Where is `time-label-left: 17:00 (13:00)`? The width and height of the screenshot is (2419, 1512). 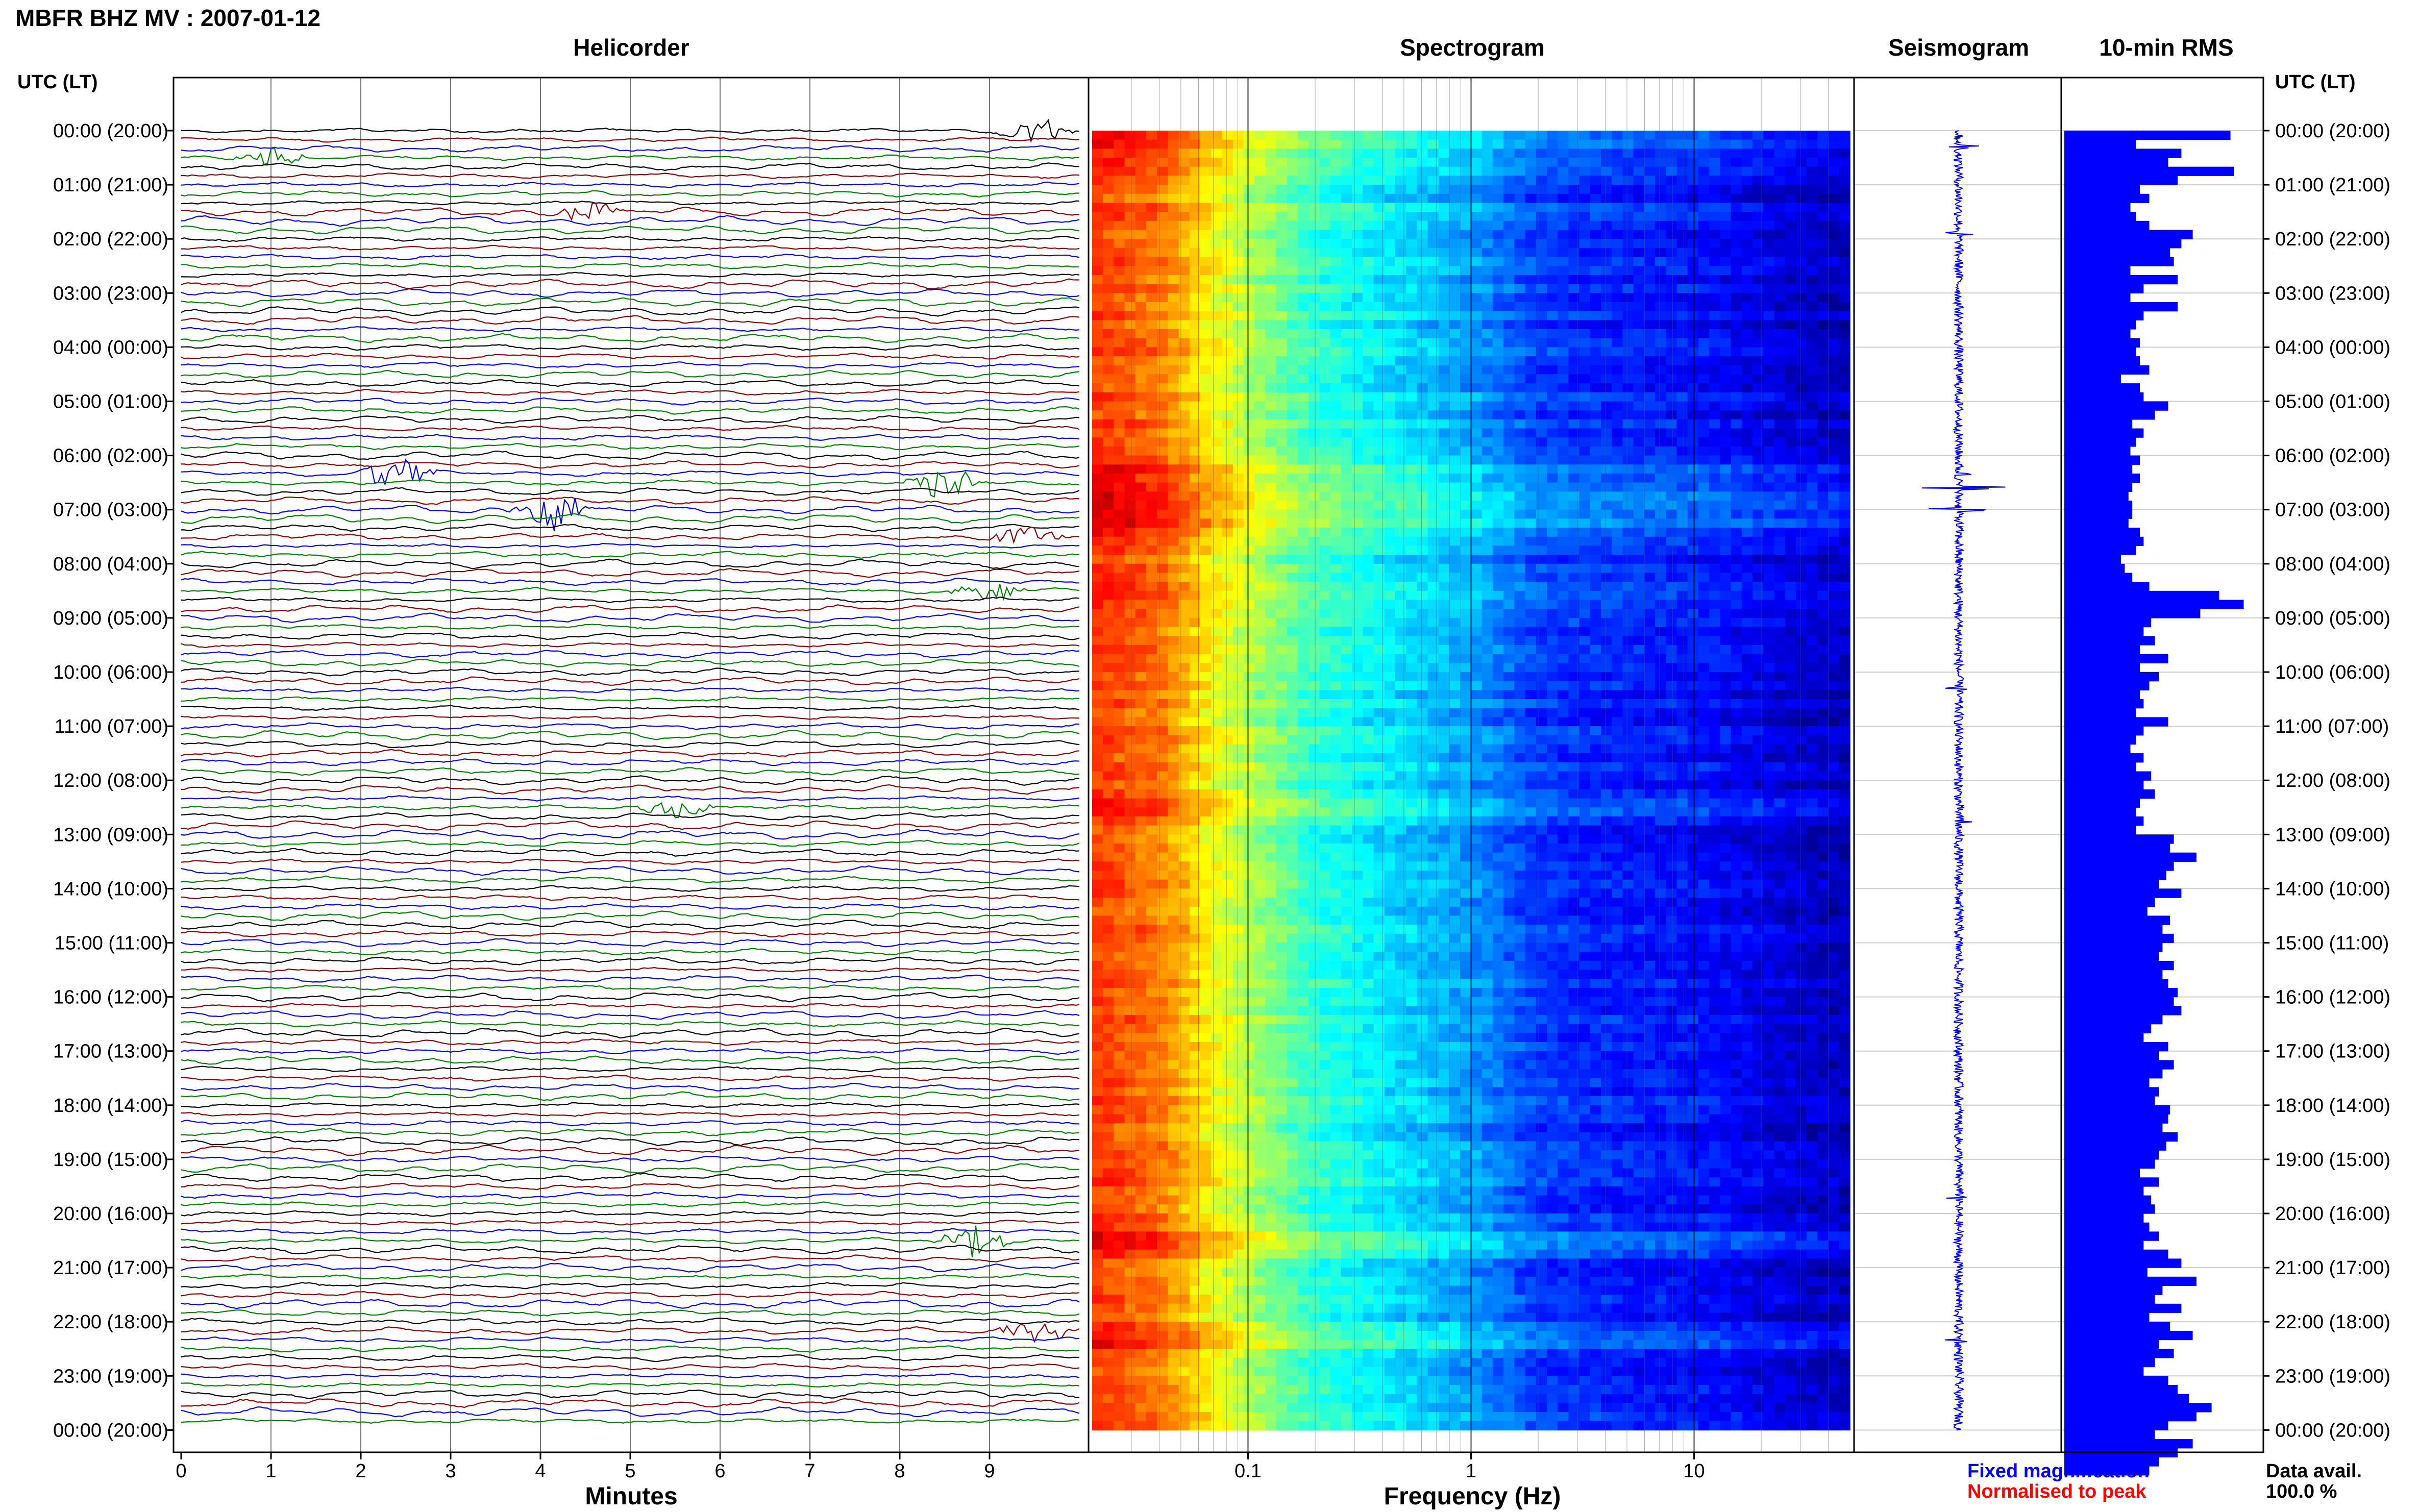
time-label-left: 17:00 (13:00) is located at coordinates (110, 1051).